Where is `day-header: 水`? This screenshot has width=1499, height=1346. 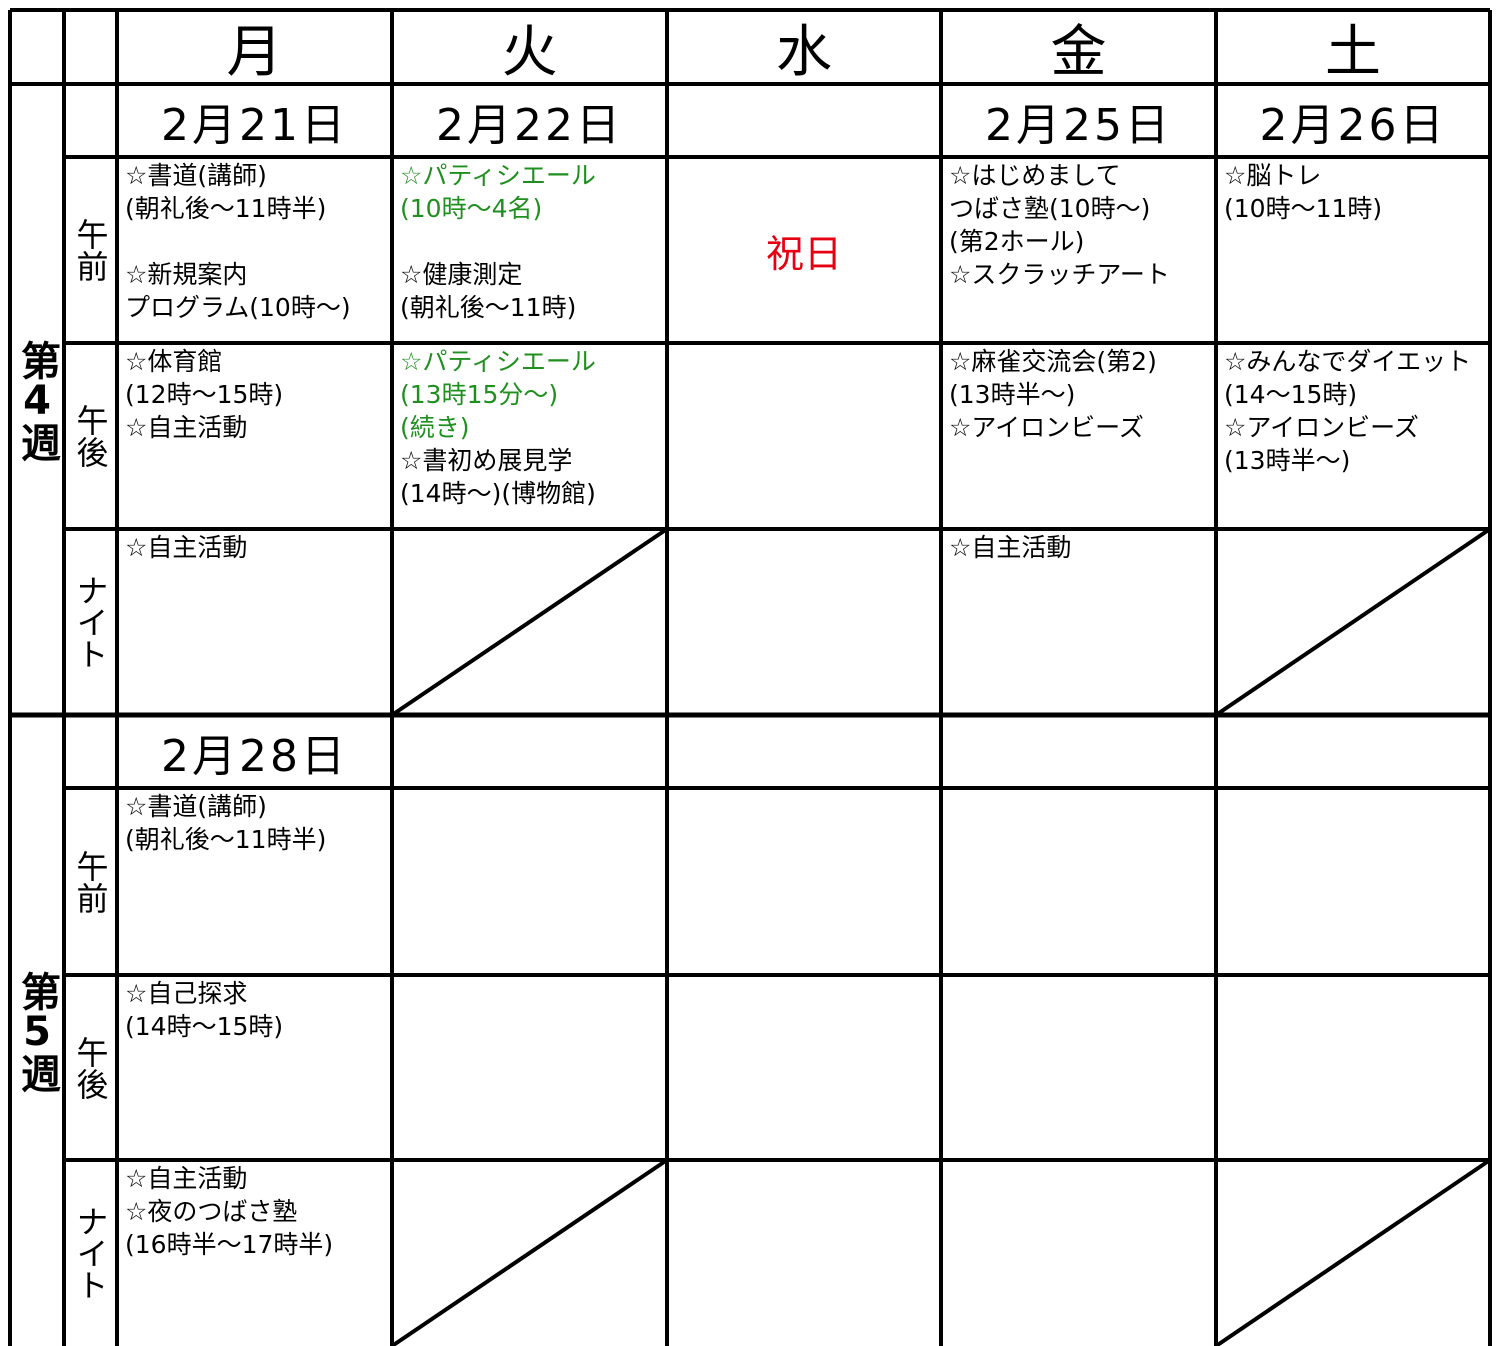 day-header: 水 is located at coordinates (804, 52).